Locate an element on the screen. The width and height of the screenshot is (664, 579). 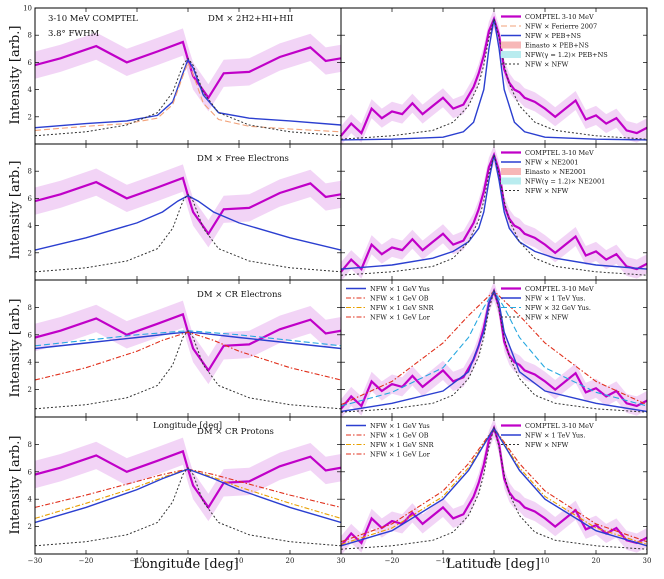
panel-annotation: DM × 2H2+HI+HII is located at coordinates (250, 19).